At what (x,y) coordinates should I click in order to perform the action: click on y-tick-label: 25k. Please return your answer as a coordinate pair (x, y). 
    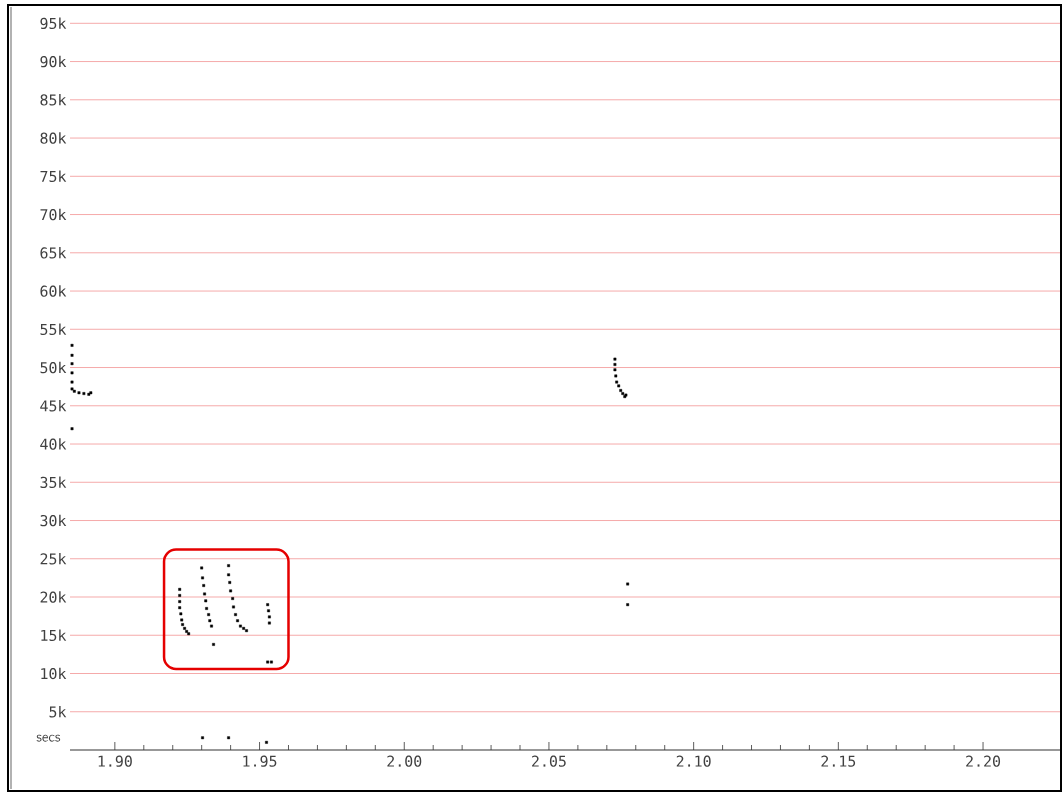
    Looking at the image, I should click on (53, 558).